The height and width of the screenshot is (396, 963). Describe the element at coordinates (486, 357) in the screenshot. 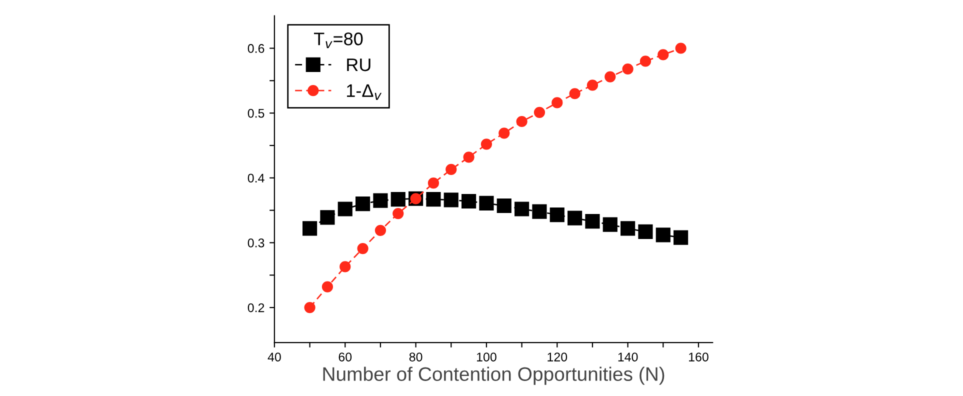

I see `x-tick-label: 100` at that location.